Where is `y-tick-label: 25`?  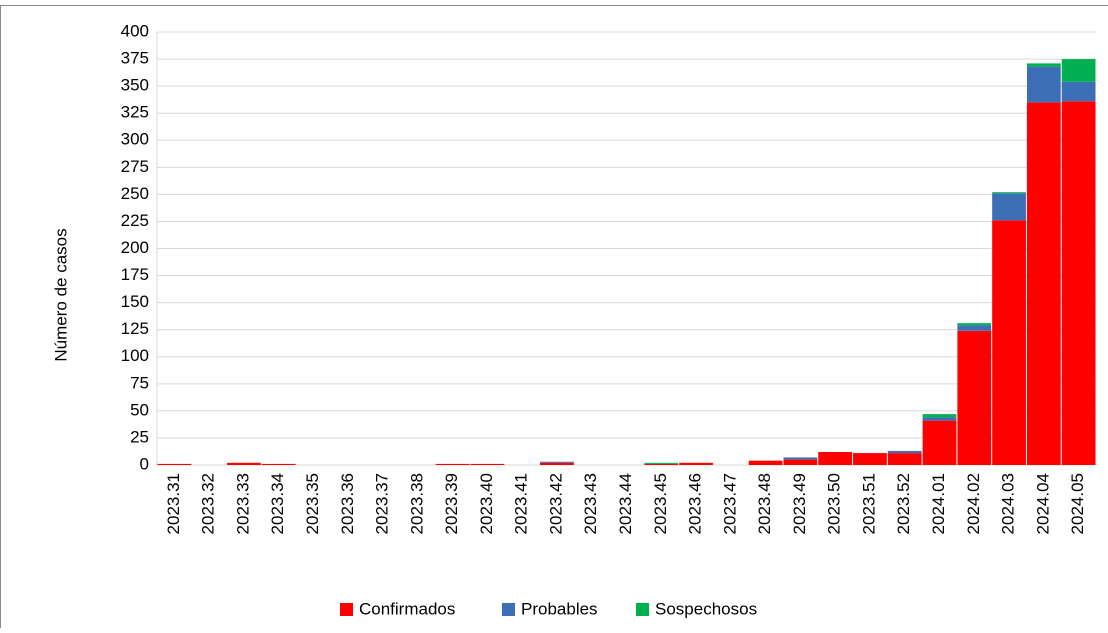
y-tick-label: 25 is located at coordinates (139, 436).